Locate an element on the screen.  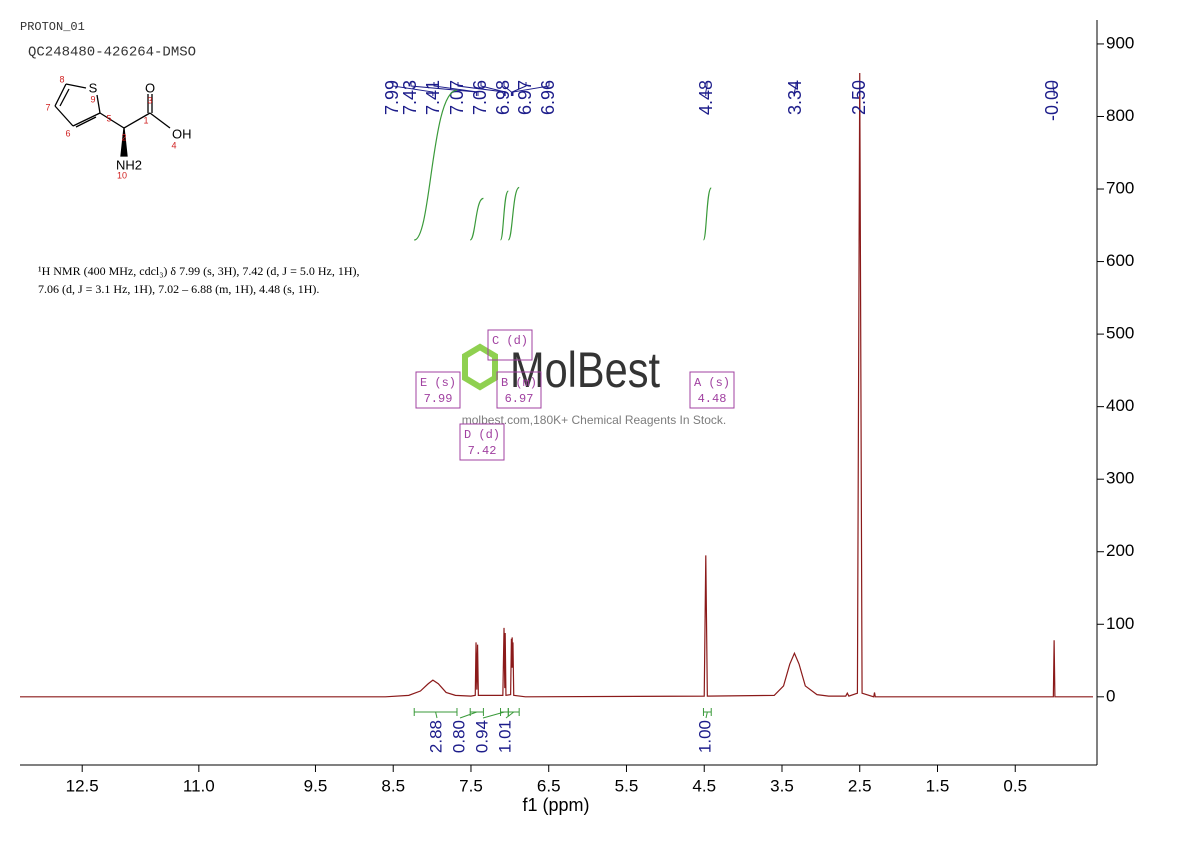
locant: 10 is located at coordinates (122, 175).